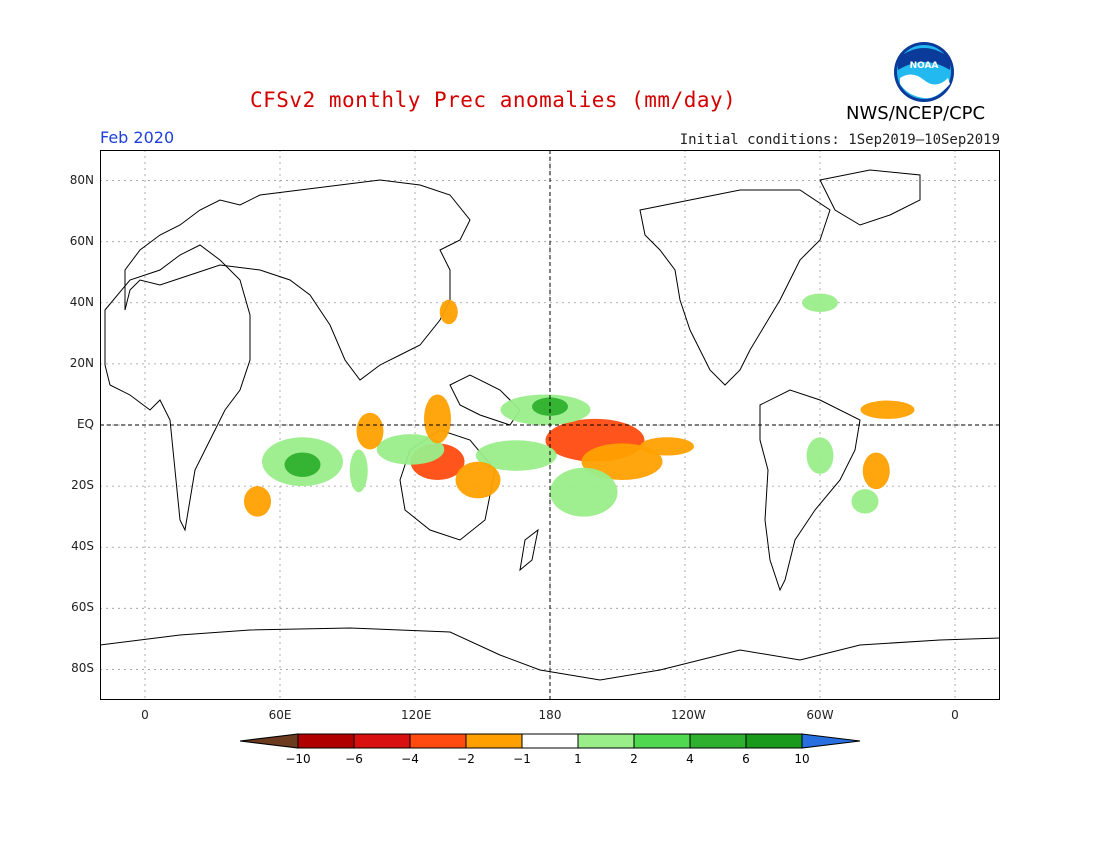  Describe the element at coordinates (820, 715) in the screenshot. I see `lon-tick-label: 60W` at that location.